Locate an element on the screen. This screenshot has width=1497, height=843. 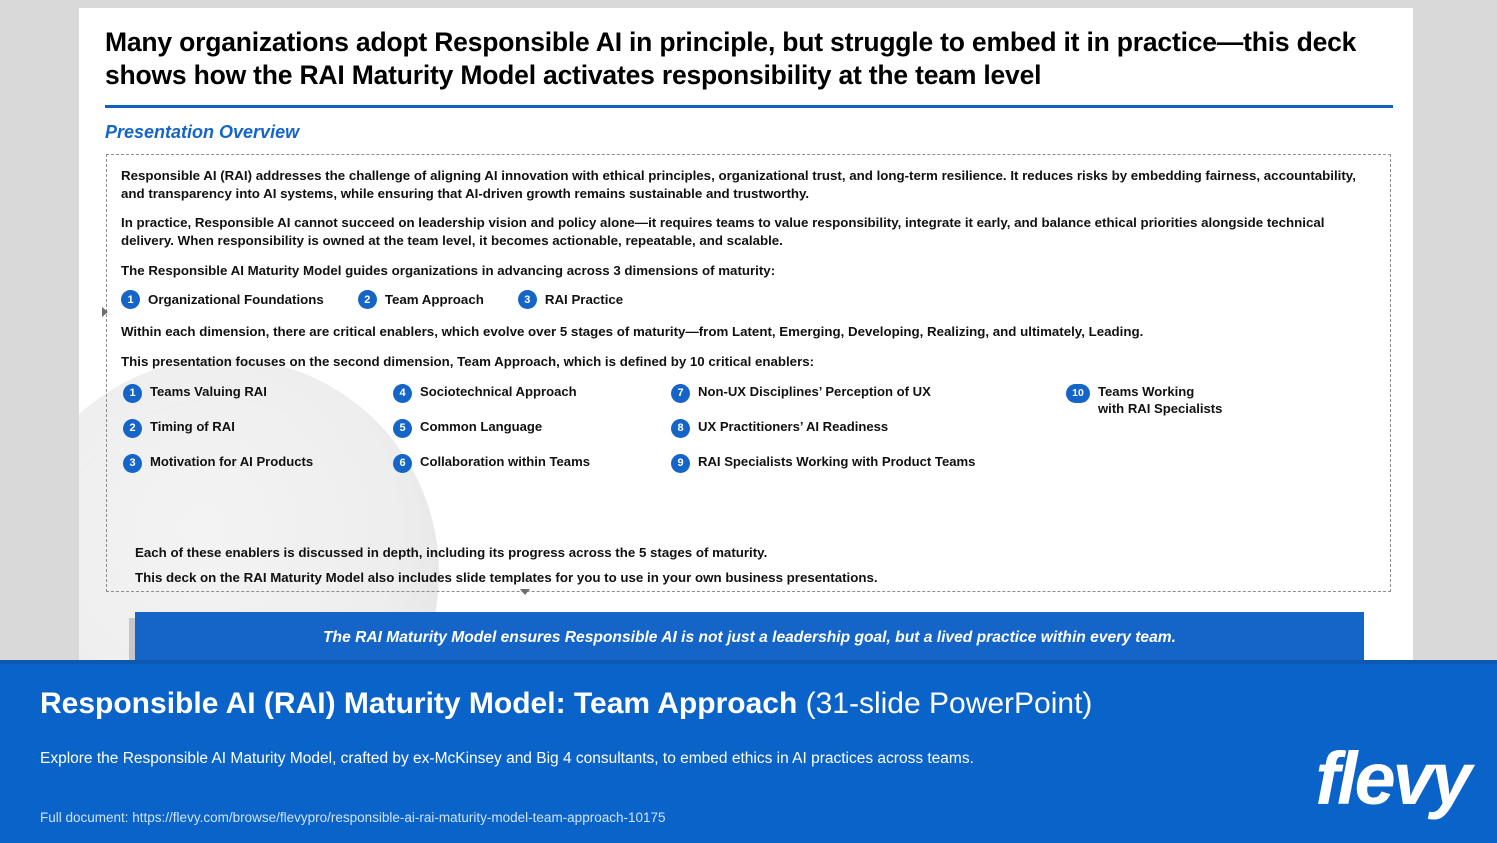
enabler-item-2: 2 Timing of RAI is located at coordinates (179, 428).